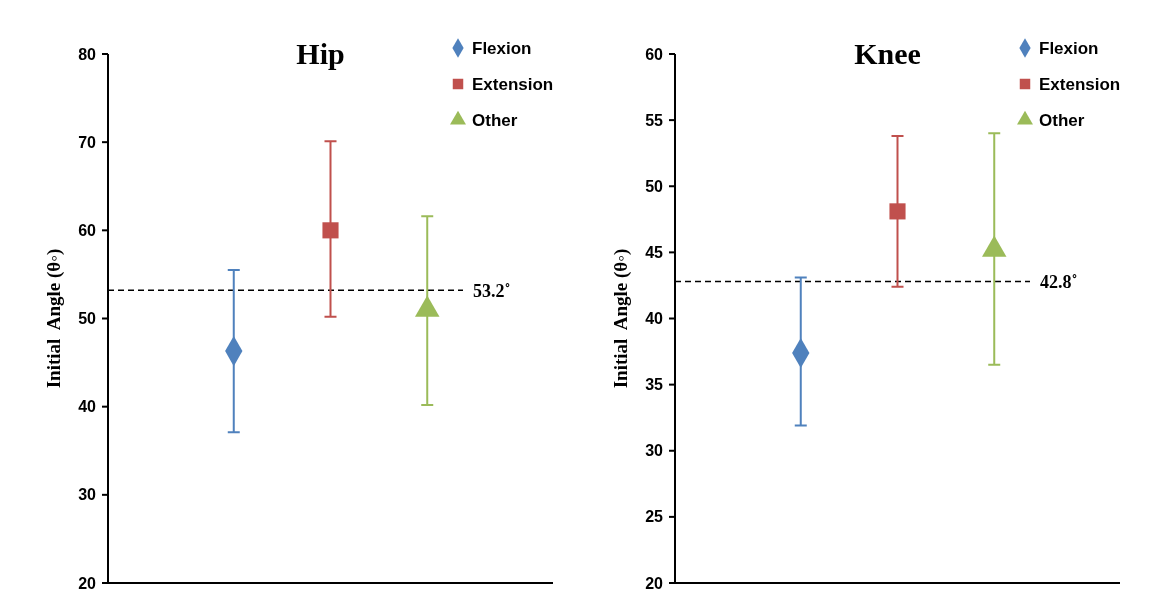 Image resolution: width=1150 pixels, height=605 pixels. I want to click on y-tick-label: 70, so click(87, 142).